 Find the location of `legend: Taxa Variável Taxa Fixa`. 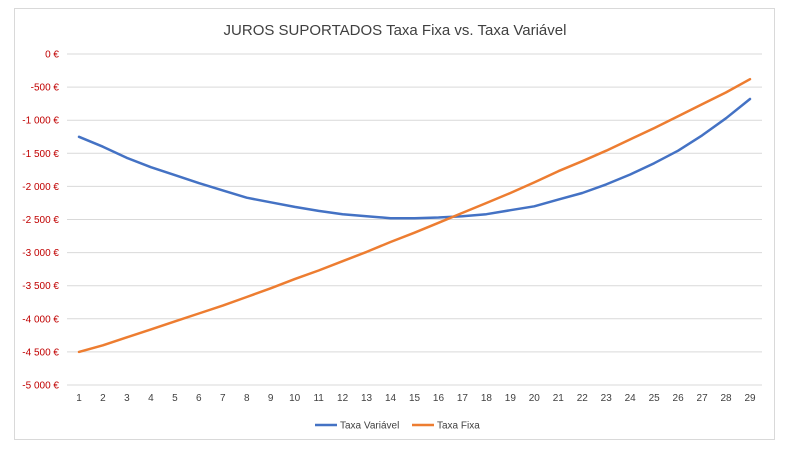

legend: Taxa Variável Taxa Fixa is located at coordinates (397, 426).